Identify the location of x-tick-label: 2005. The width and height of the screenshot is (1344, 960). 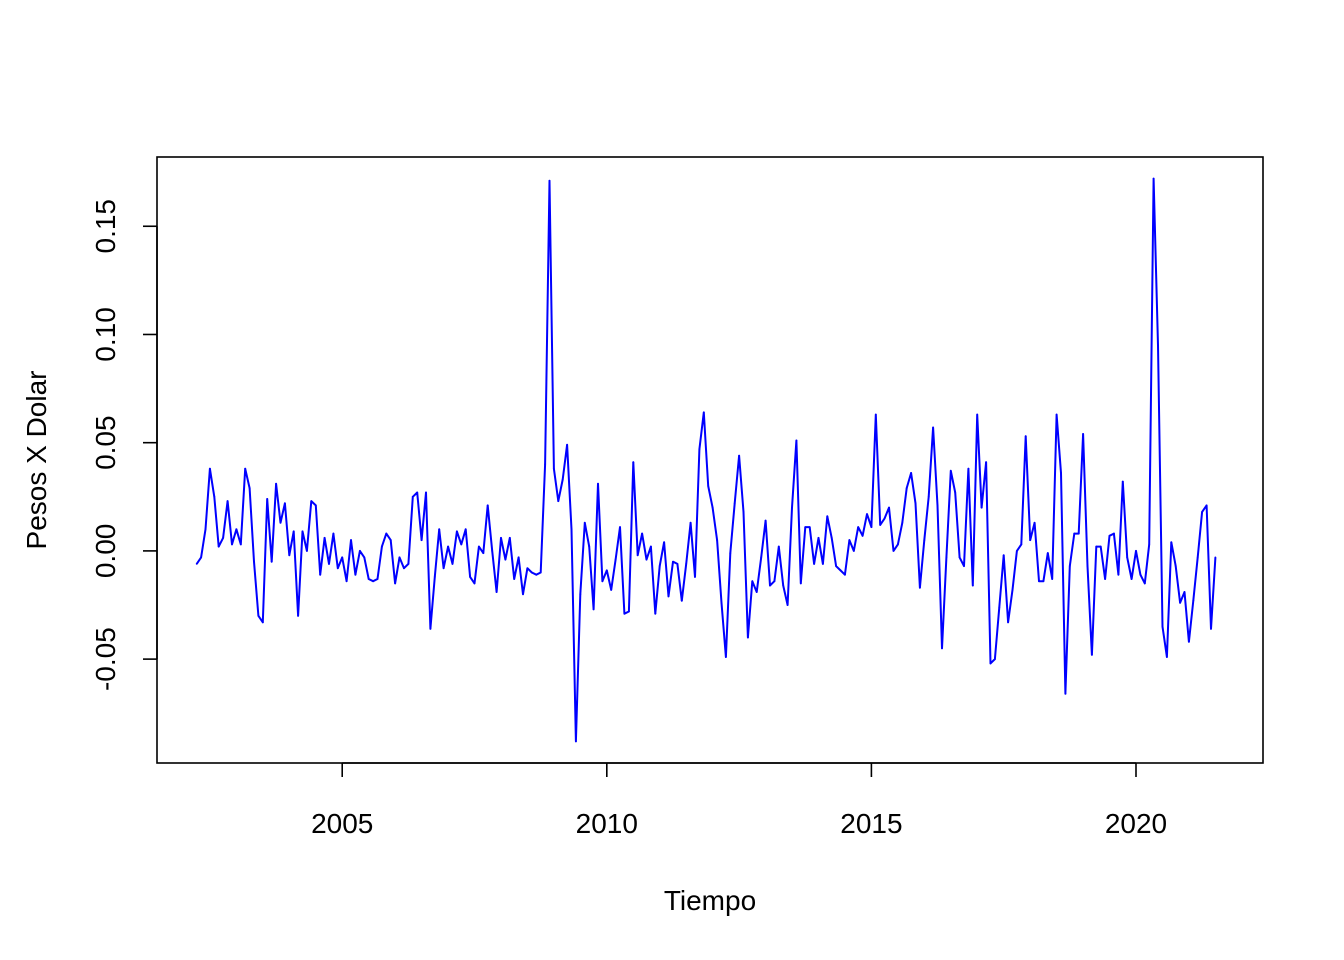
(342, 823).